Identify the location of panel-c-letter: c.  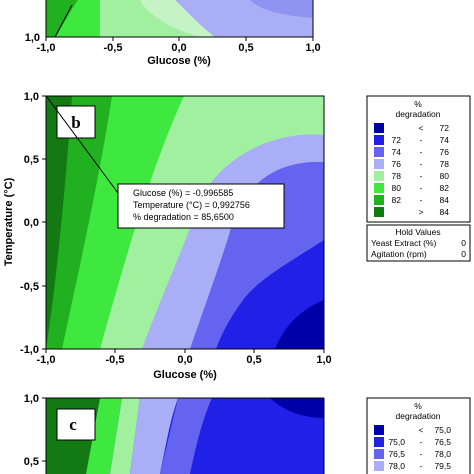
(73, 424).